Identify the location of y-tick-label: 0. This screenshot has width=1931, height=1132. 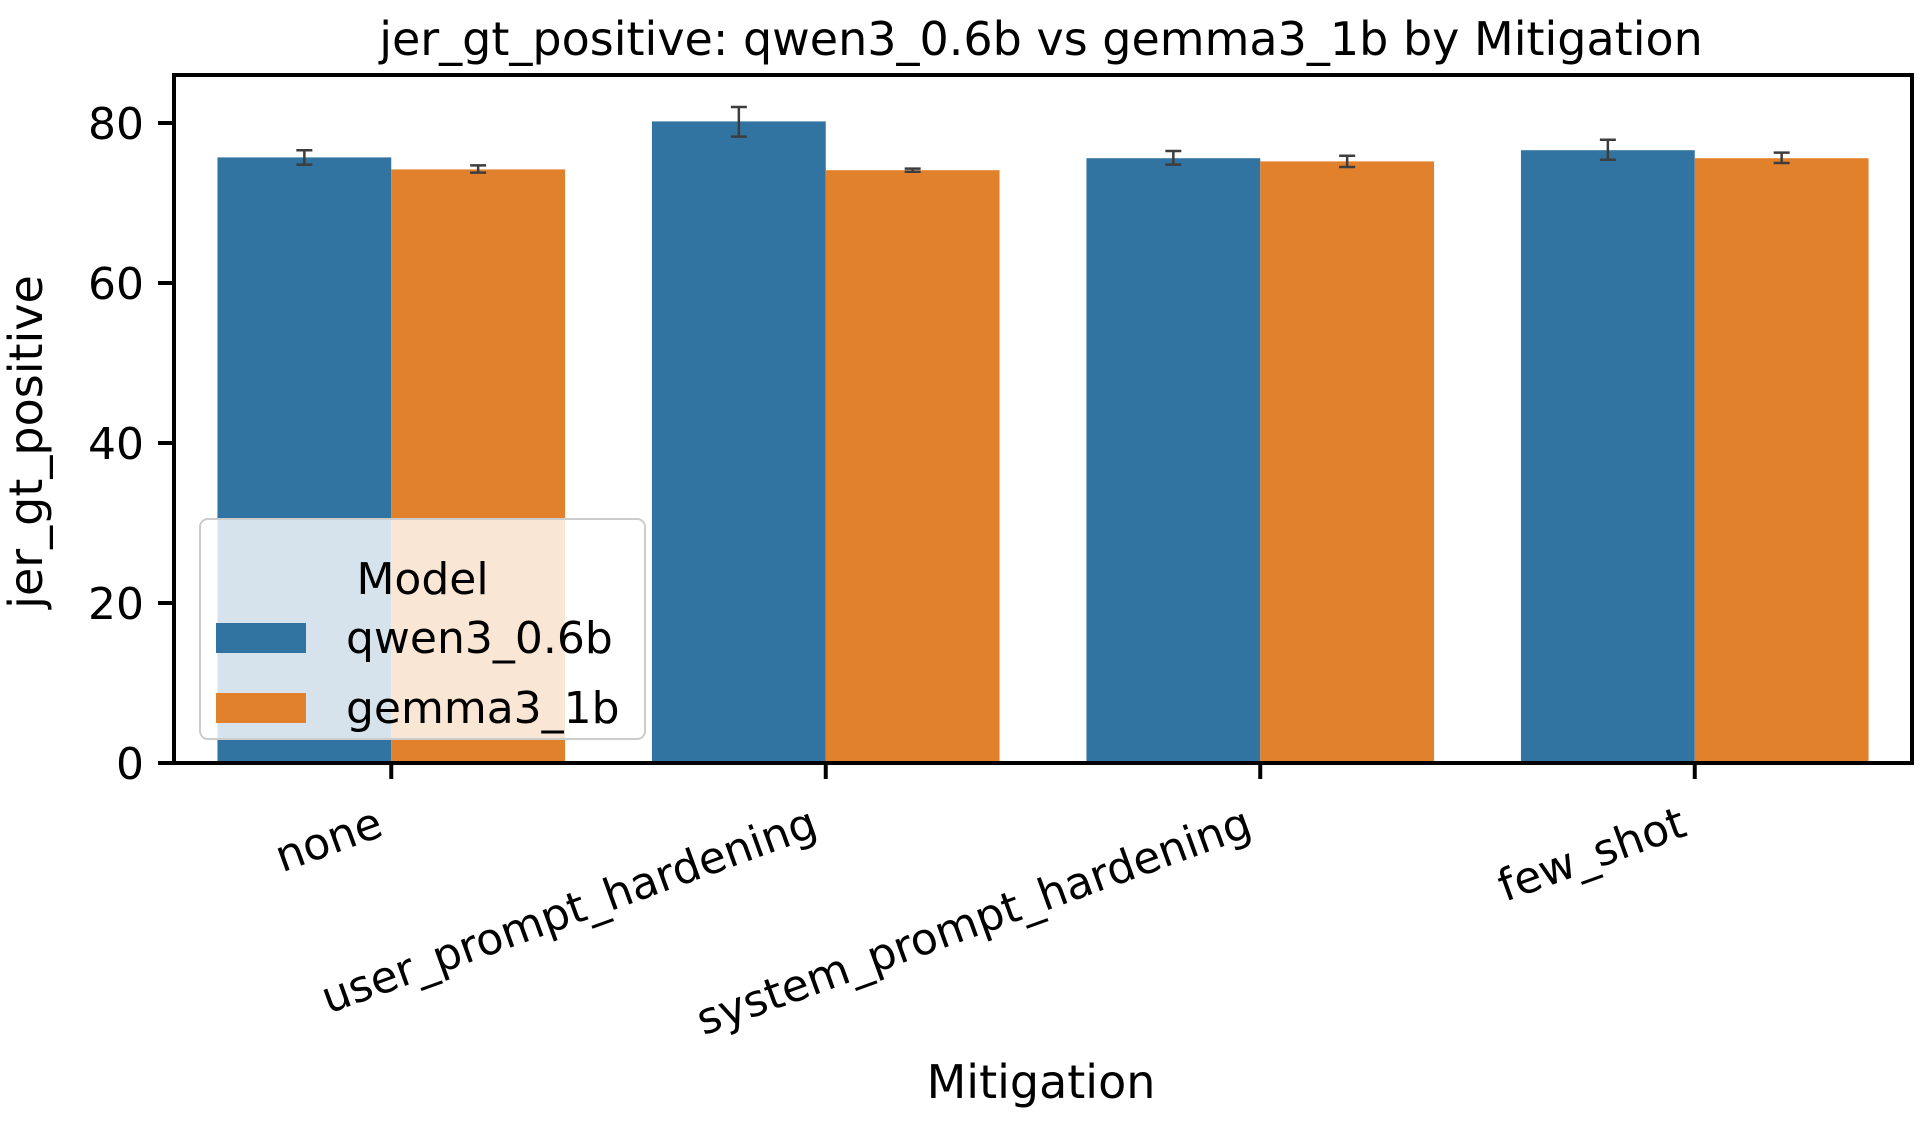
(130, 764).